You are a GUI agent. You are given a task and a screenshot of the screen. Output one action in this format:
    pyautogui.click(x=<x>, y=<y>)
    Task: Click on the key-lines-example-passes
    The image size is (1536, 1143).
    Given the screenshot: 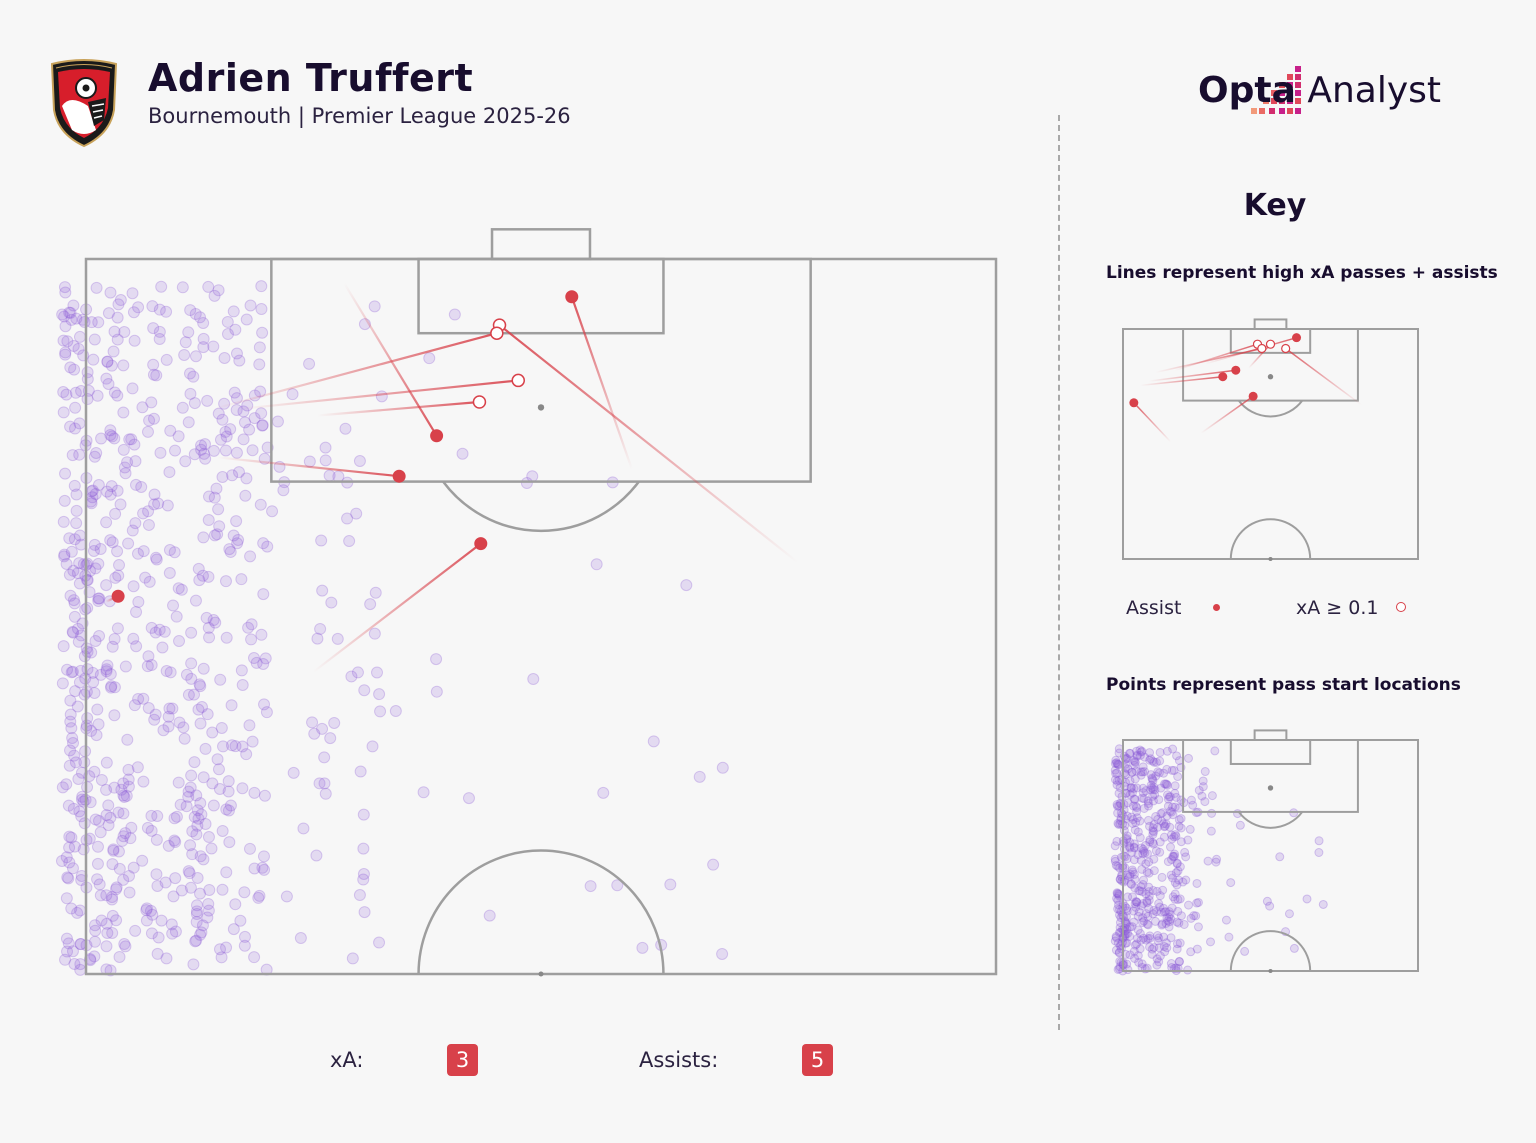 What is the action you would take?
    pyautogui.click(x=1246, y=388)
    